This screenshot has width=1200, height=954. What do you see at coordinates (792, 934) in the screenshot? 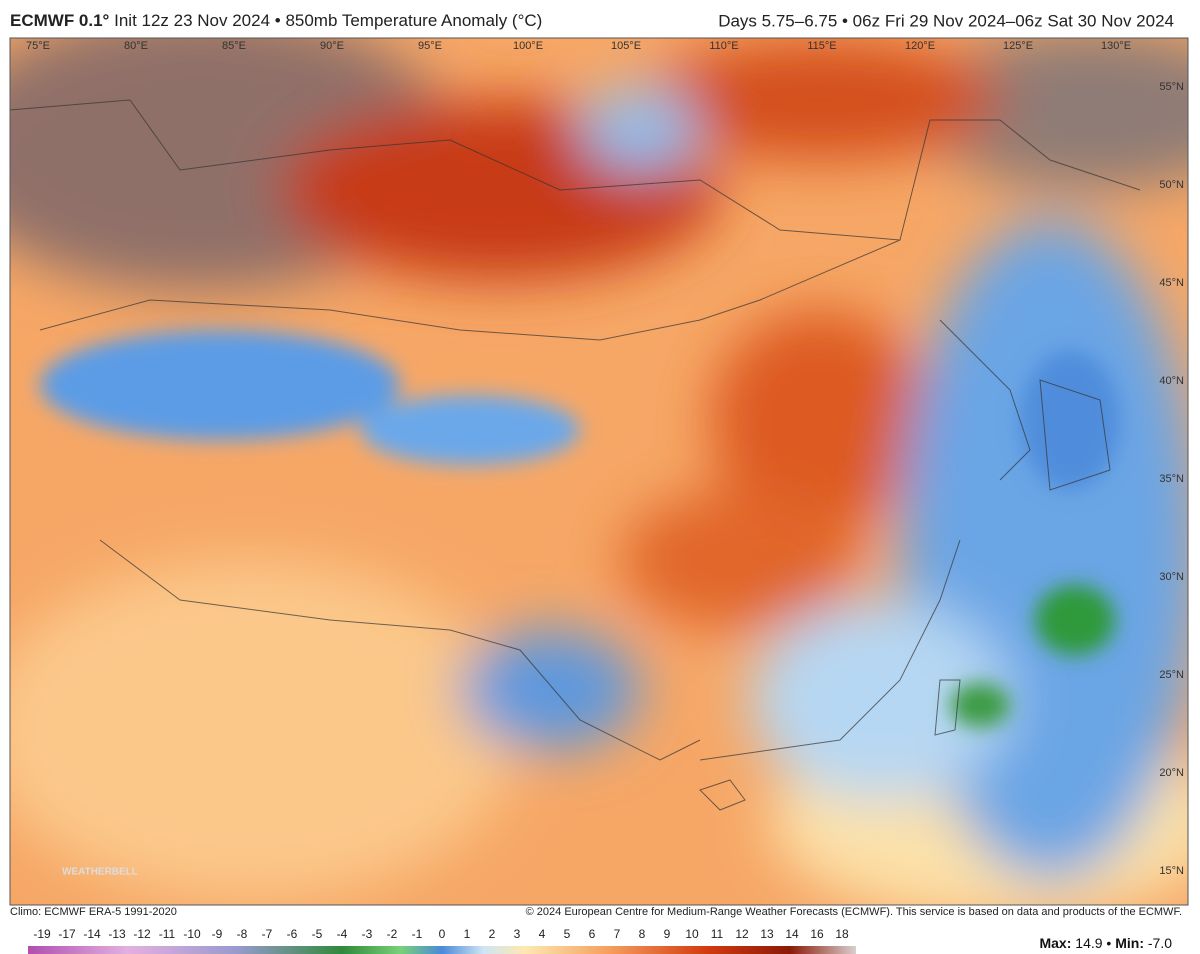
I see `colorbar-label: 14` at bounding box center [792, 934].